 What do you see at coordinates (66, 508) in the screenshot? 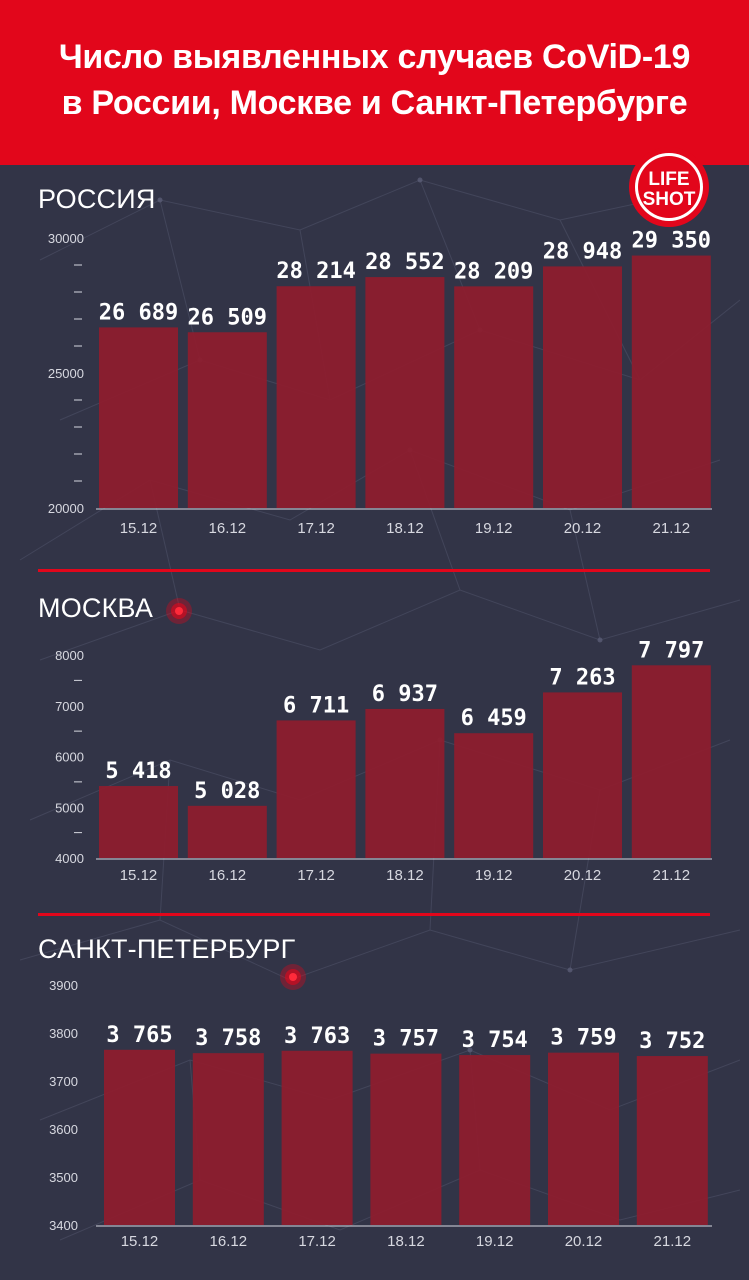
I see `y-tick-label: 20000` at bounding box center [66, 508].